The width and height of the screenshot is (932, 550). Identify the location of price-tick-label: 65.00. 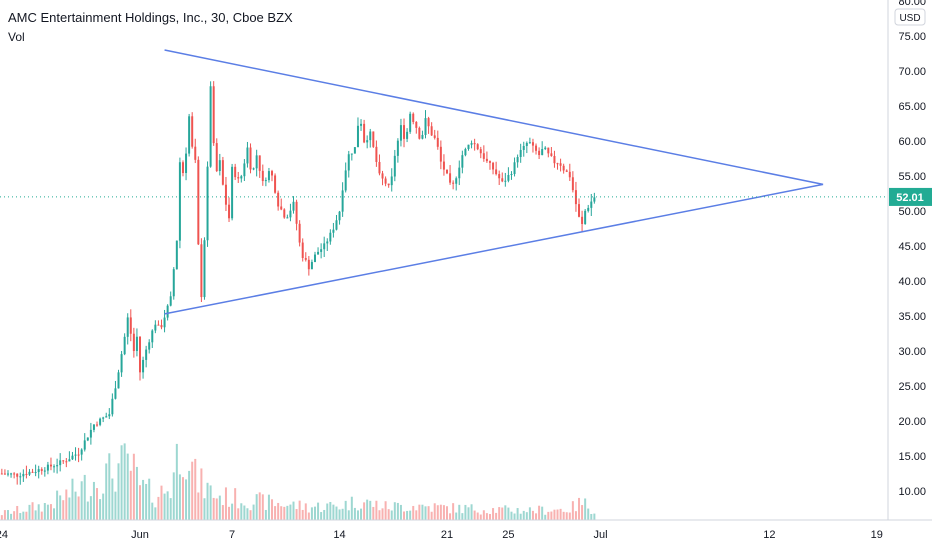
(912, 107).